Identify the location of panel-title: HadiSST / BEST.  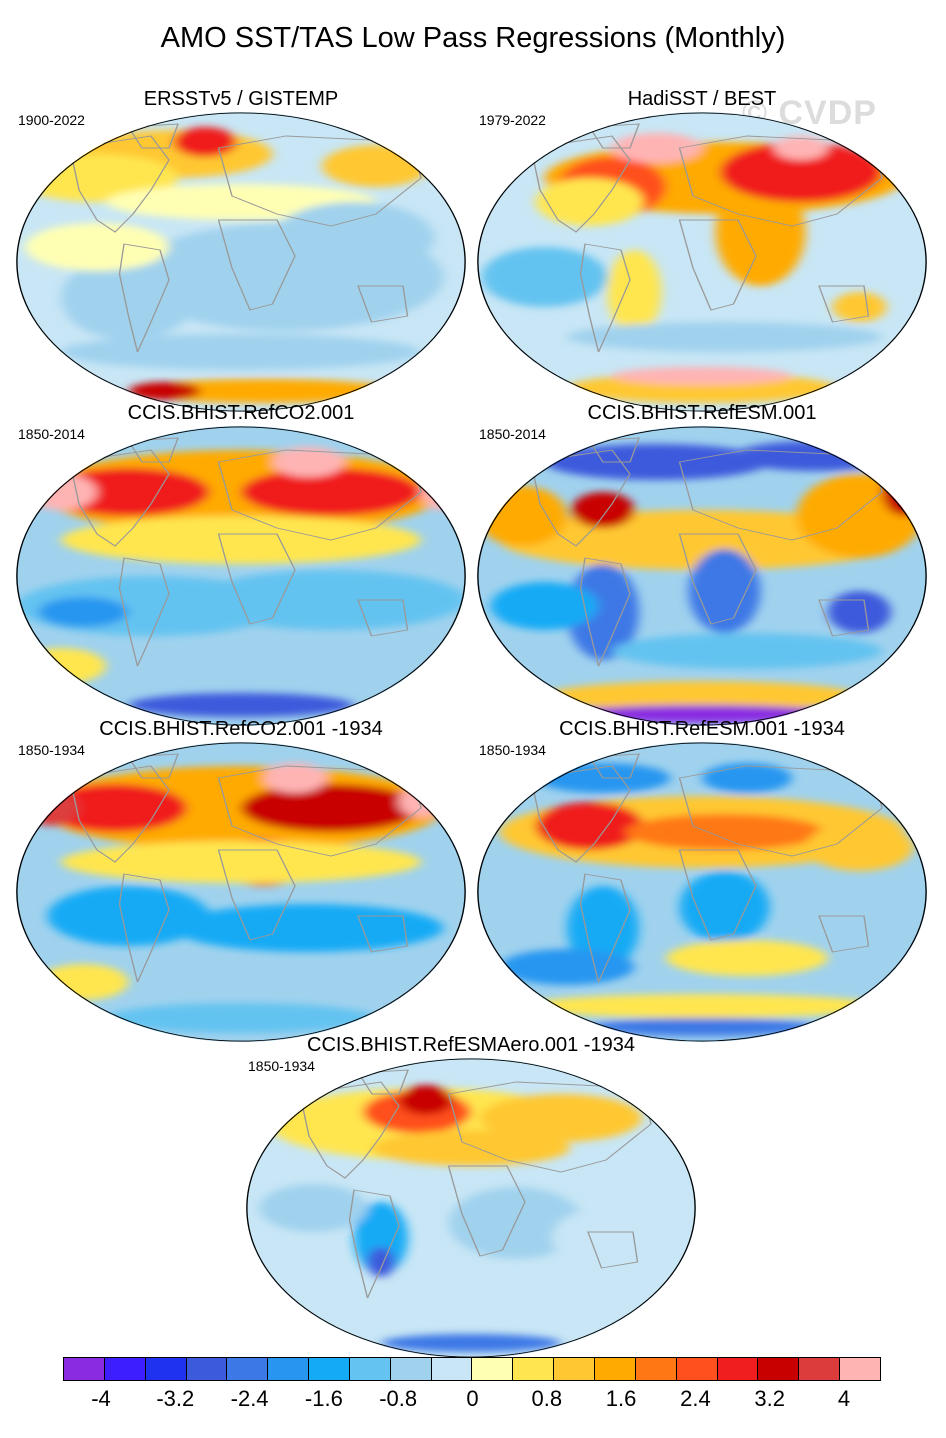
(702, 99).